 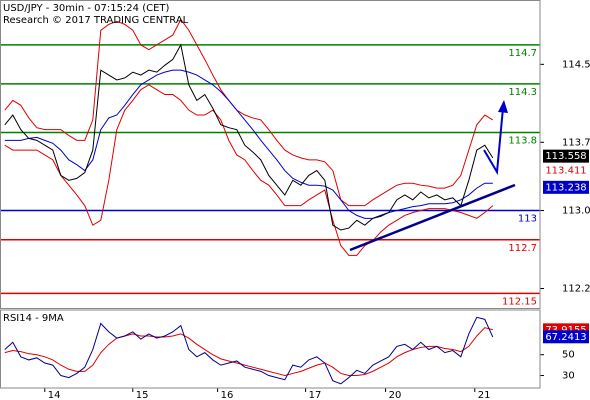 I want to click on level-label: 114.7, so click(x=522, y=53).